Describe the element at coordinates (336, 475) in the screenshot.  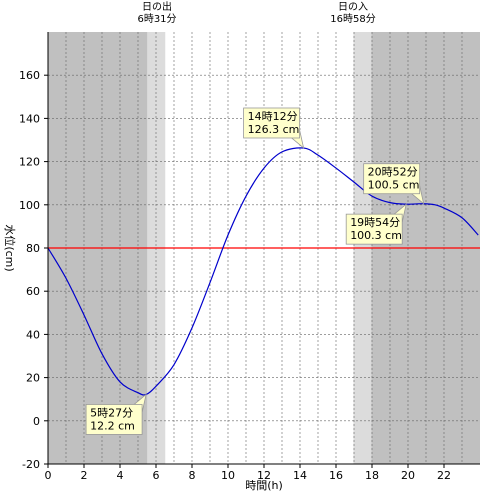
I see `x-tick-label: 16` at that location.